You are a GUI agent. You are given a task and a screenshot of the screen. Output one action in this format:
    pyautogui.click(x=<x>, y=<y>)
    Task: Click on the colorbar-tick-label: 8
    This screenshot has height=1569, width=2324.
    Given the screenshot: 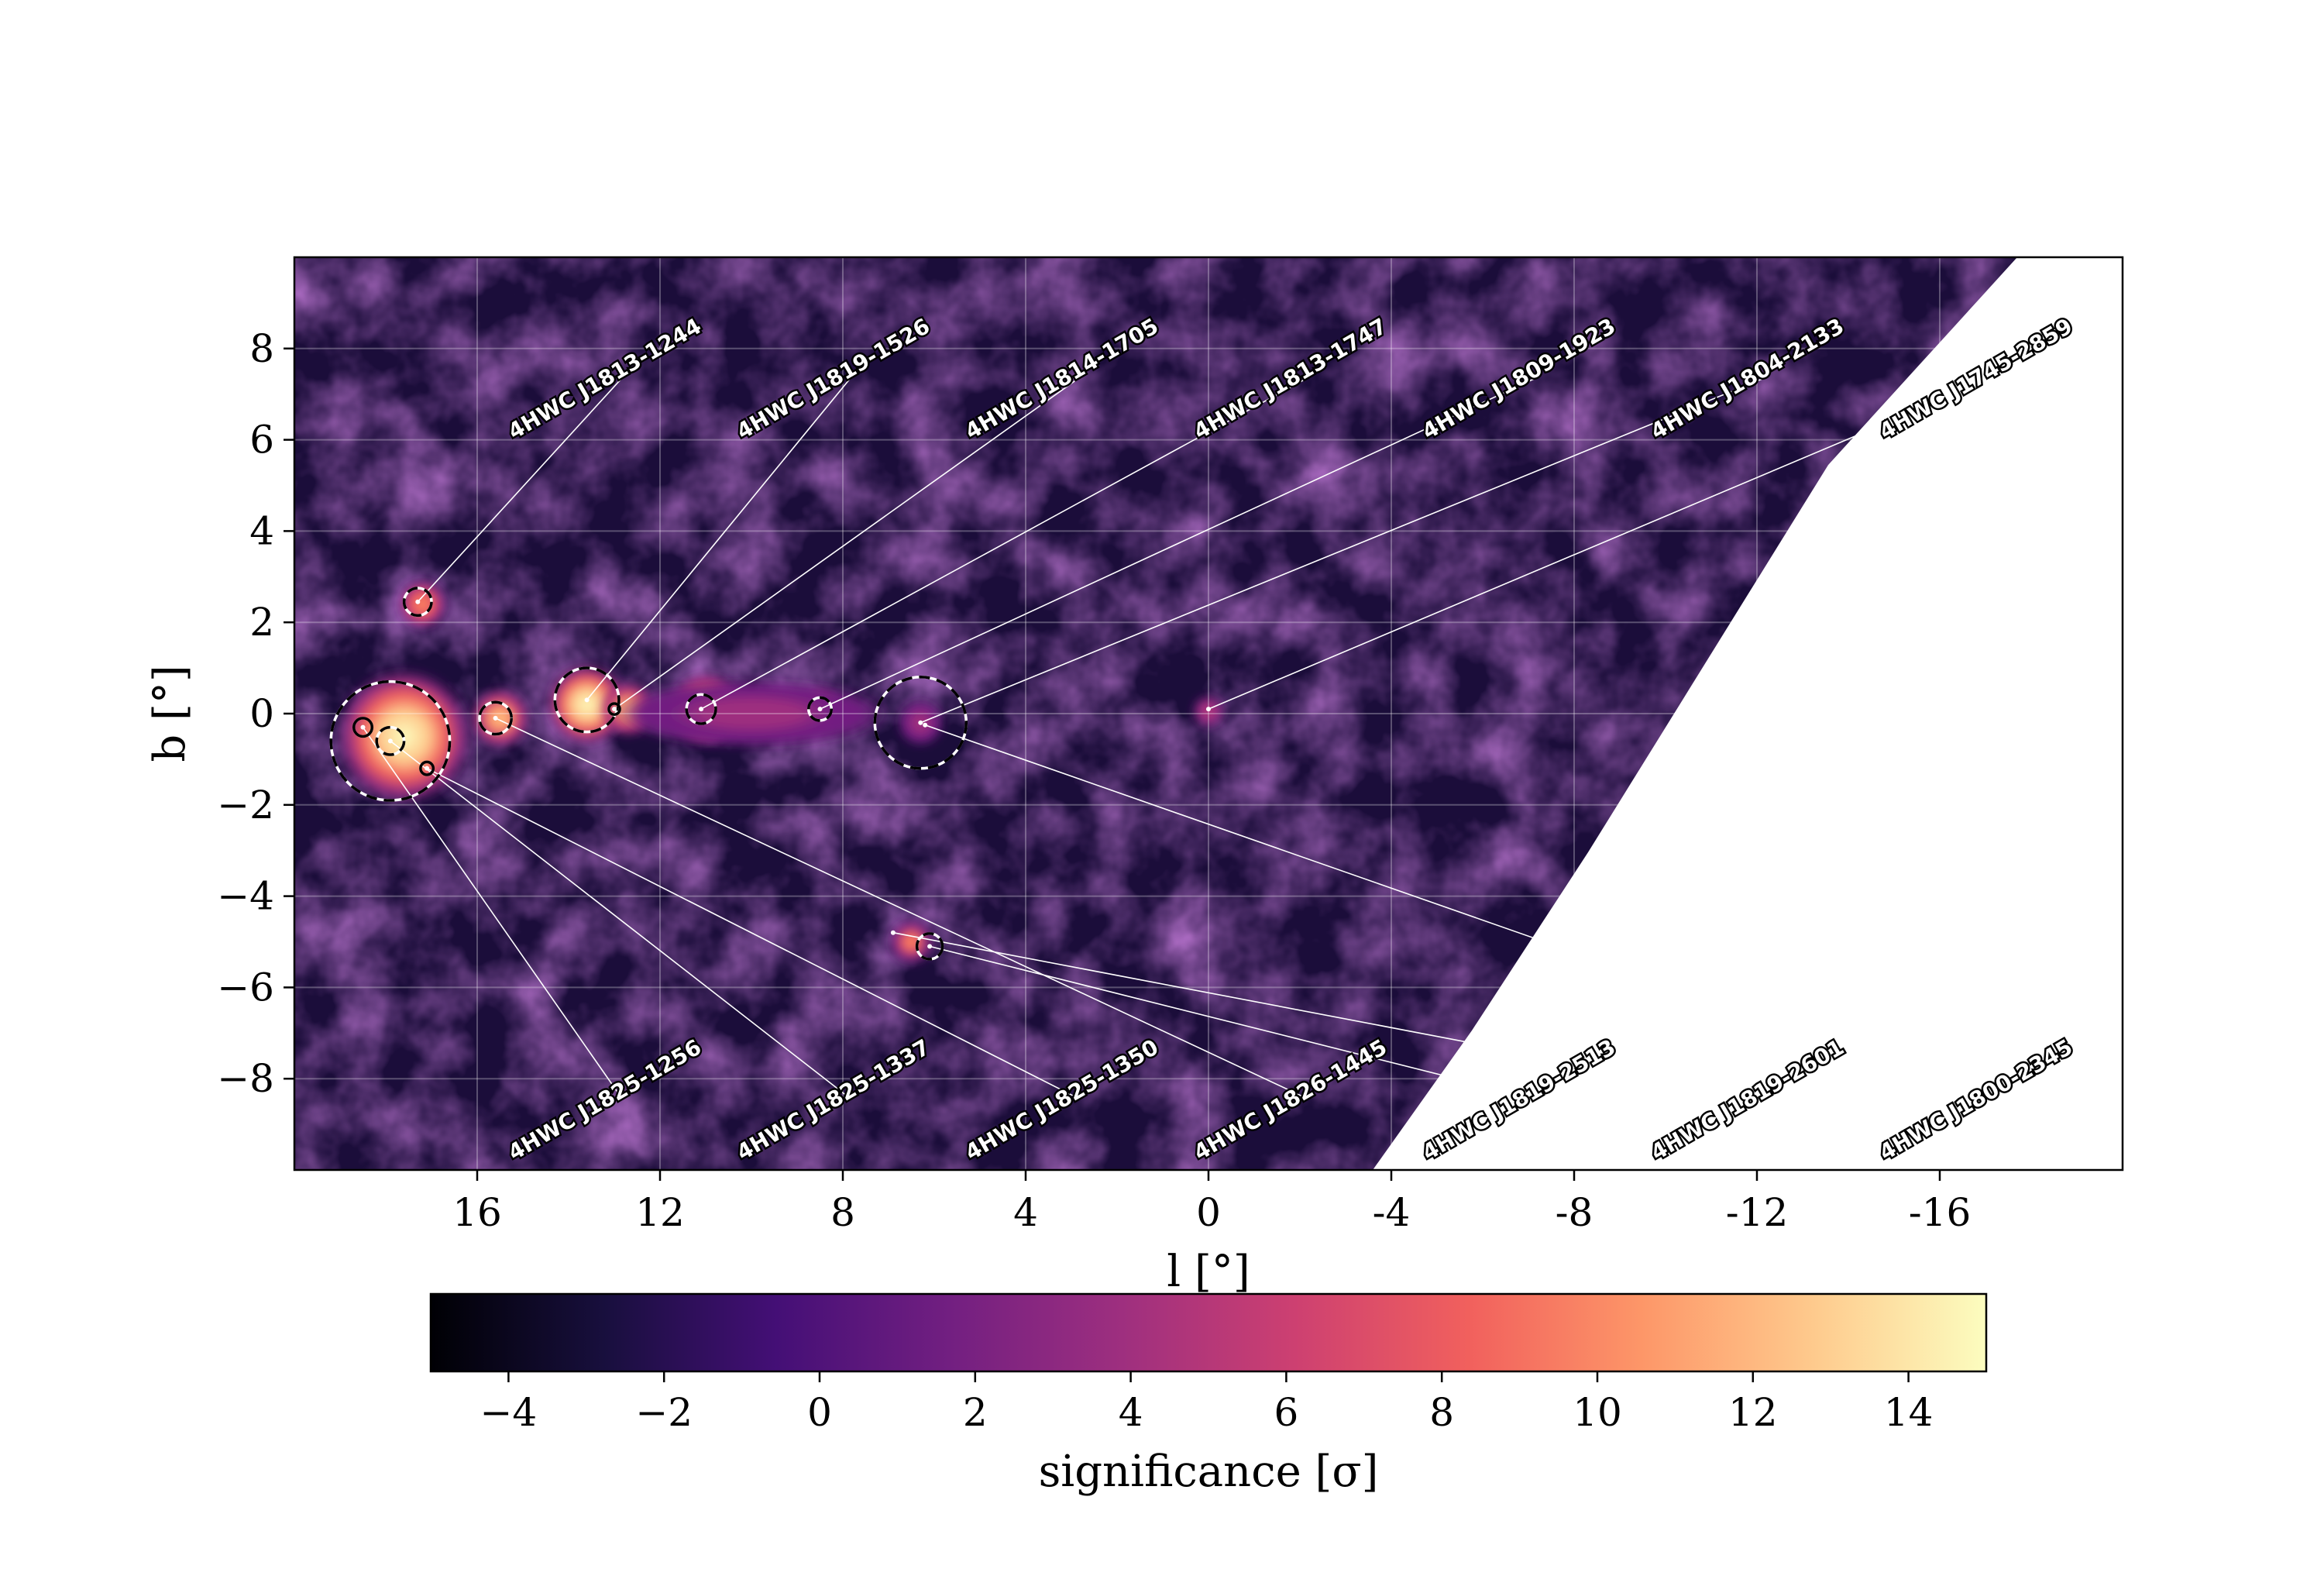 What is the action you would take?
    pyautogui.click(x=1441, y=1412)
    